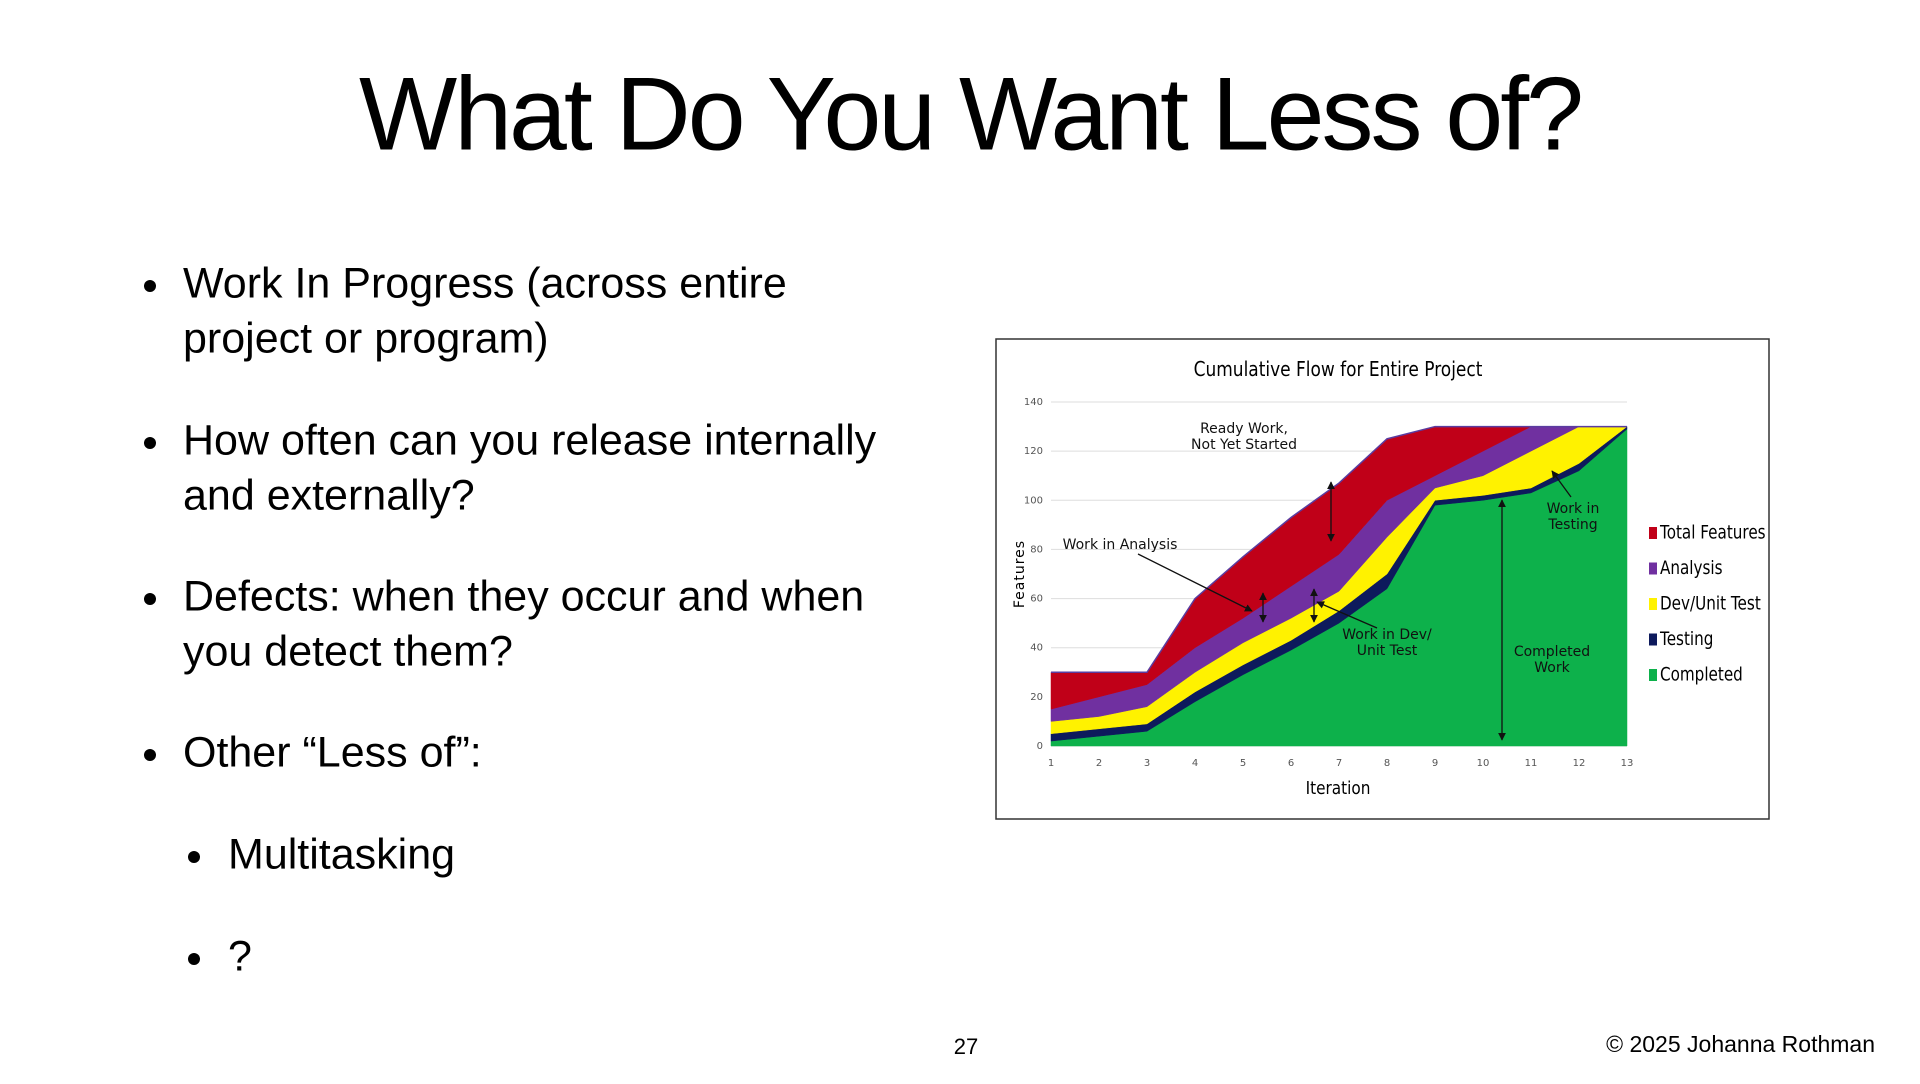  What do you see at coordinates (1686, 639) in the screenshot?
I see `legend-label: Testing` at bounding box center [1686, 639].